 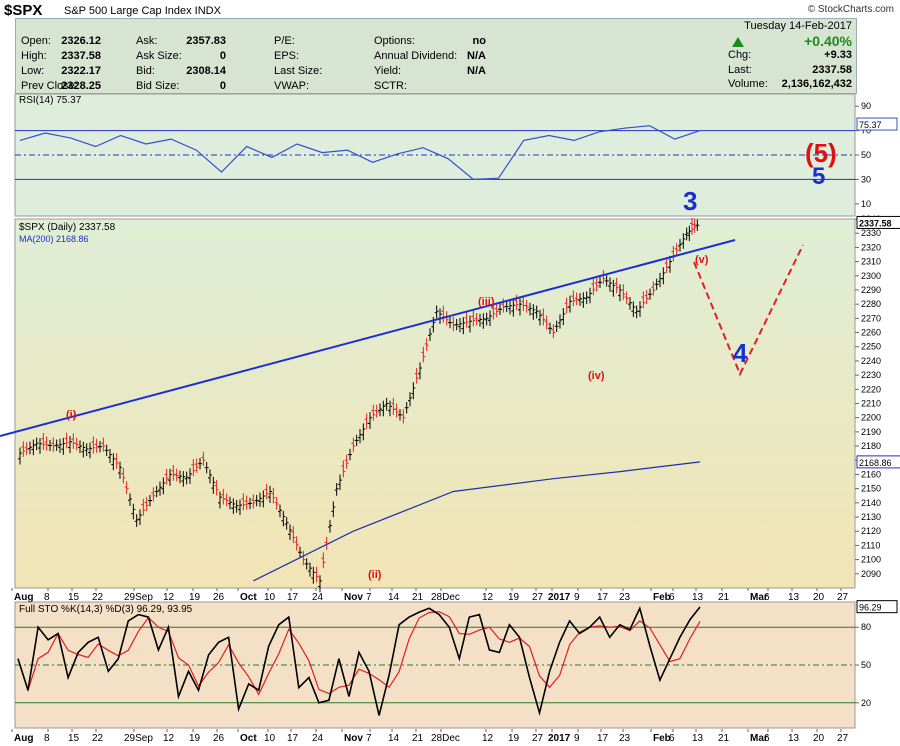 I want to click on sto-xaxis-label: 8, so click(x=47, y=738).